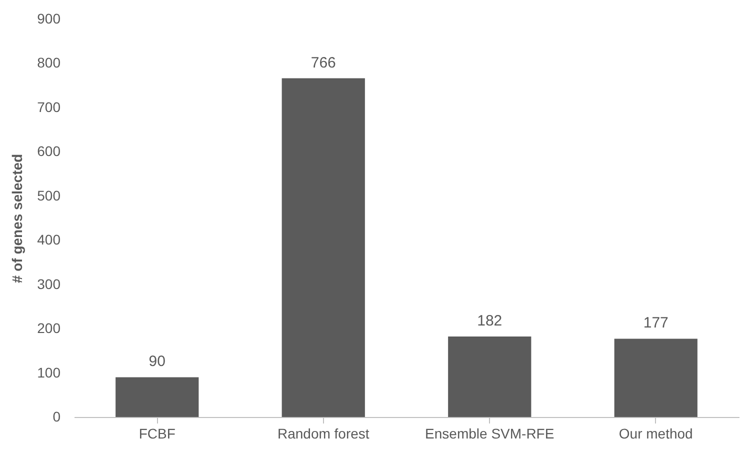 The image size is (755, 457). I want to click on y-tick-label: 200, so click(49, 328).